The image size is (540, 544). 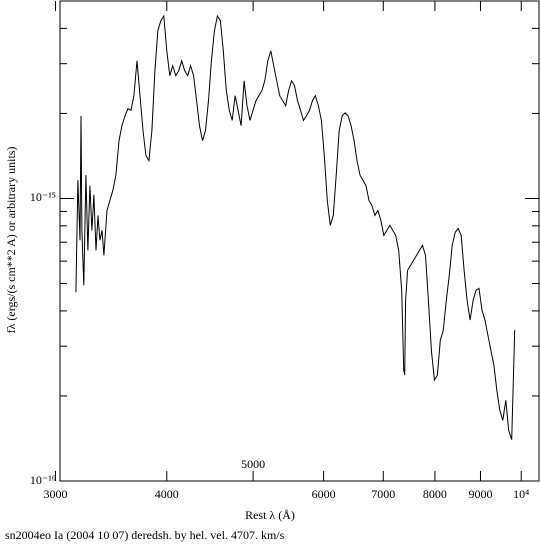 What do you see at coordinates (324, 494) in the screenshot?
I see `x-tick-label: 6000` at bounding box center [324, 494].